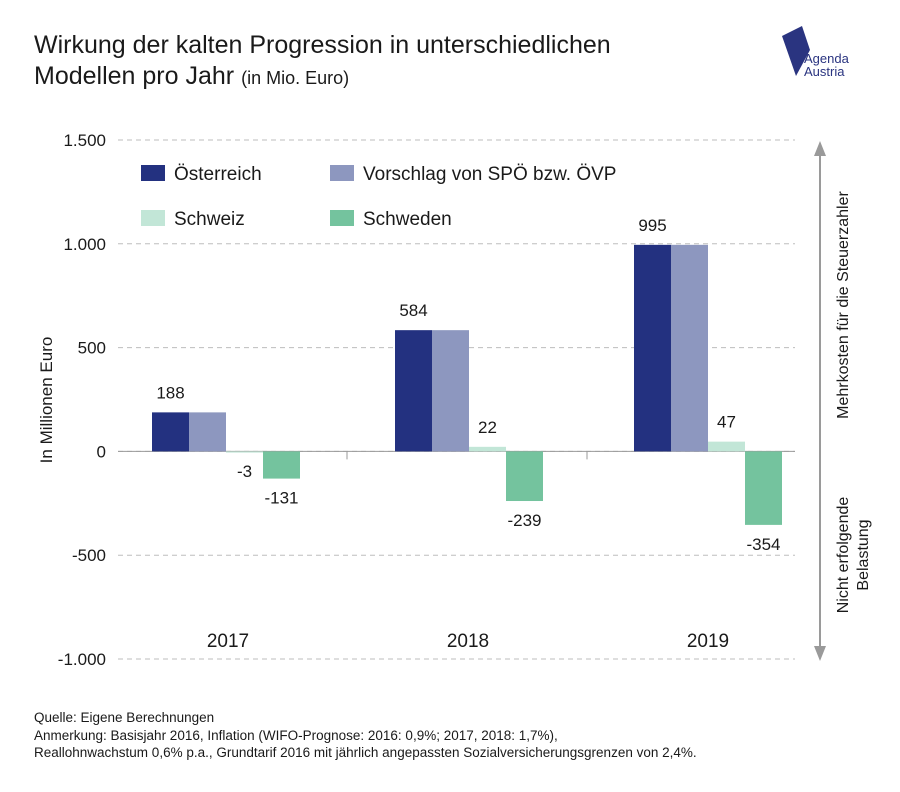  What do you see at coordinates (92, 348) in the screenshot?
I see `y-tick-label: 500` at bounding box center [92, 348].